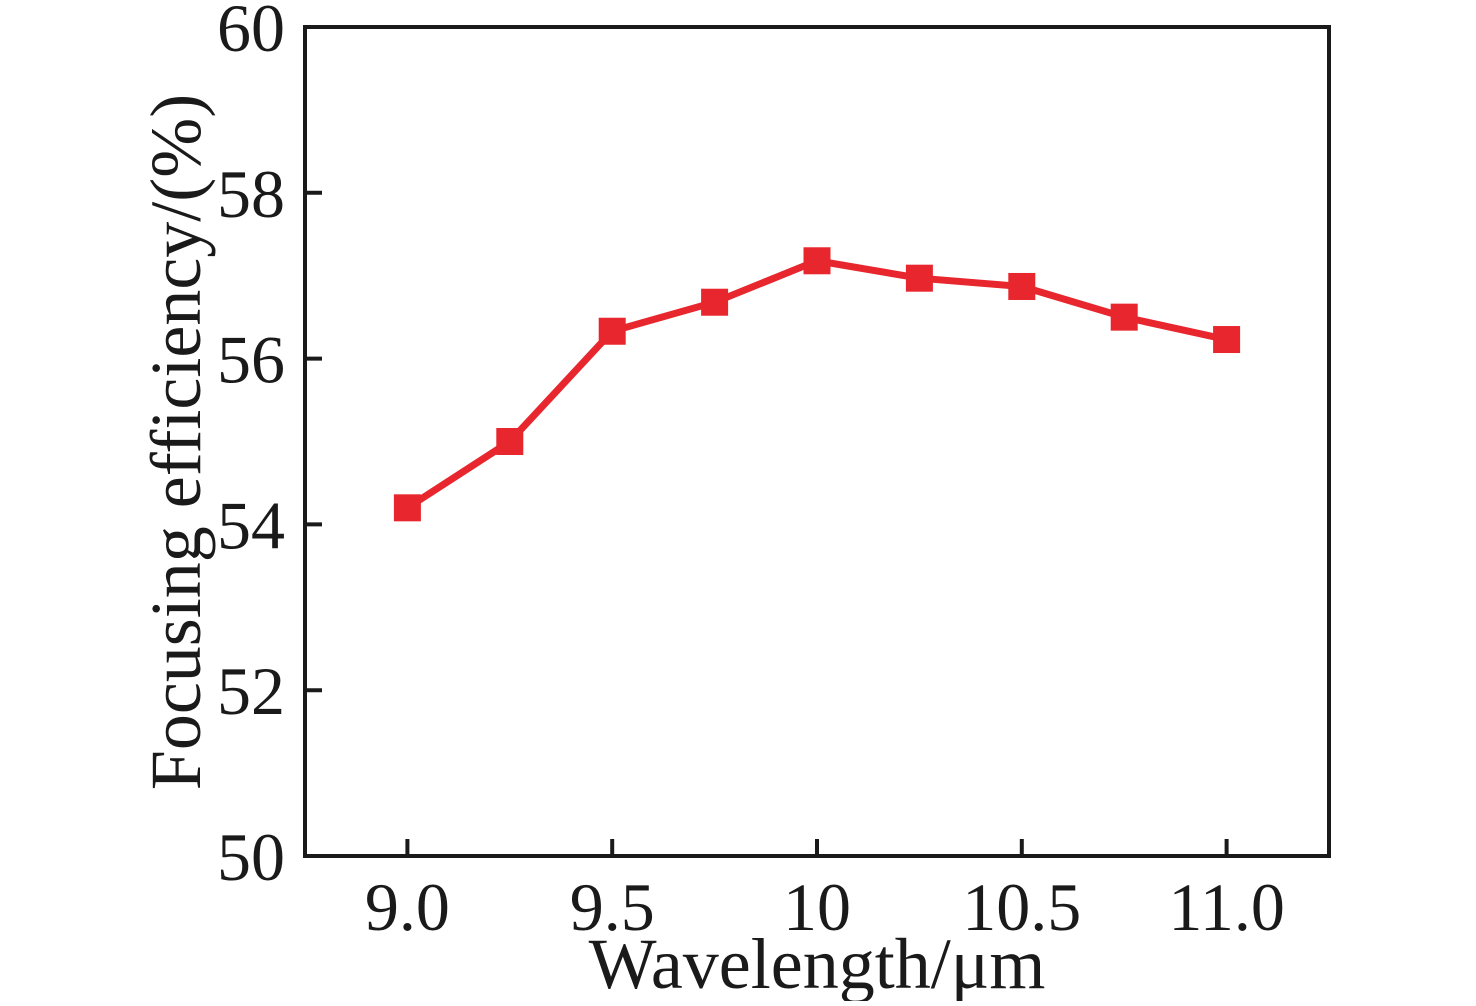 The width and height of the screenshot is (1476, 1006). Describe the element at coordinates (176, 442) in the screenshot. I see `y-axis-title: Focusing efficiency/(%)` at that location.